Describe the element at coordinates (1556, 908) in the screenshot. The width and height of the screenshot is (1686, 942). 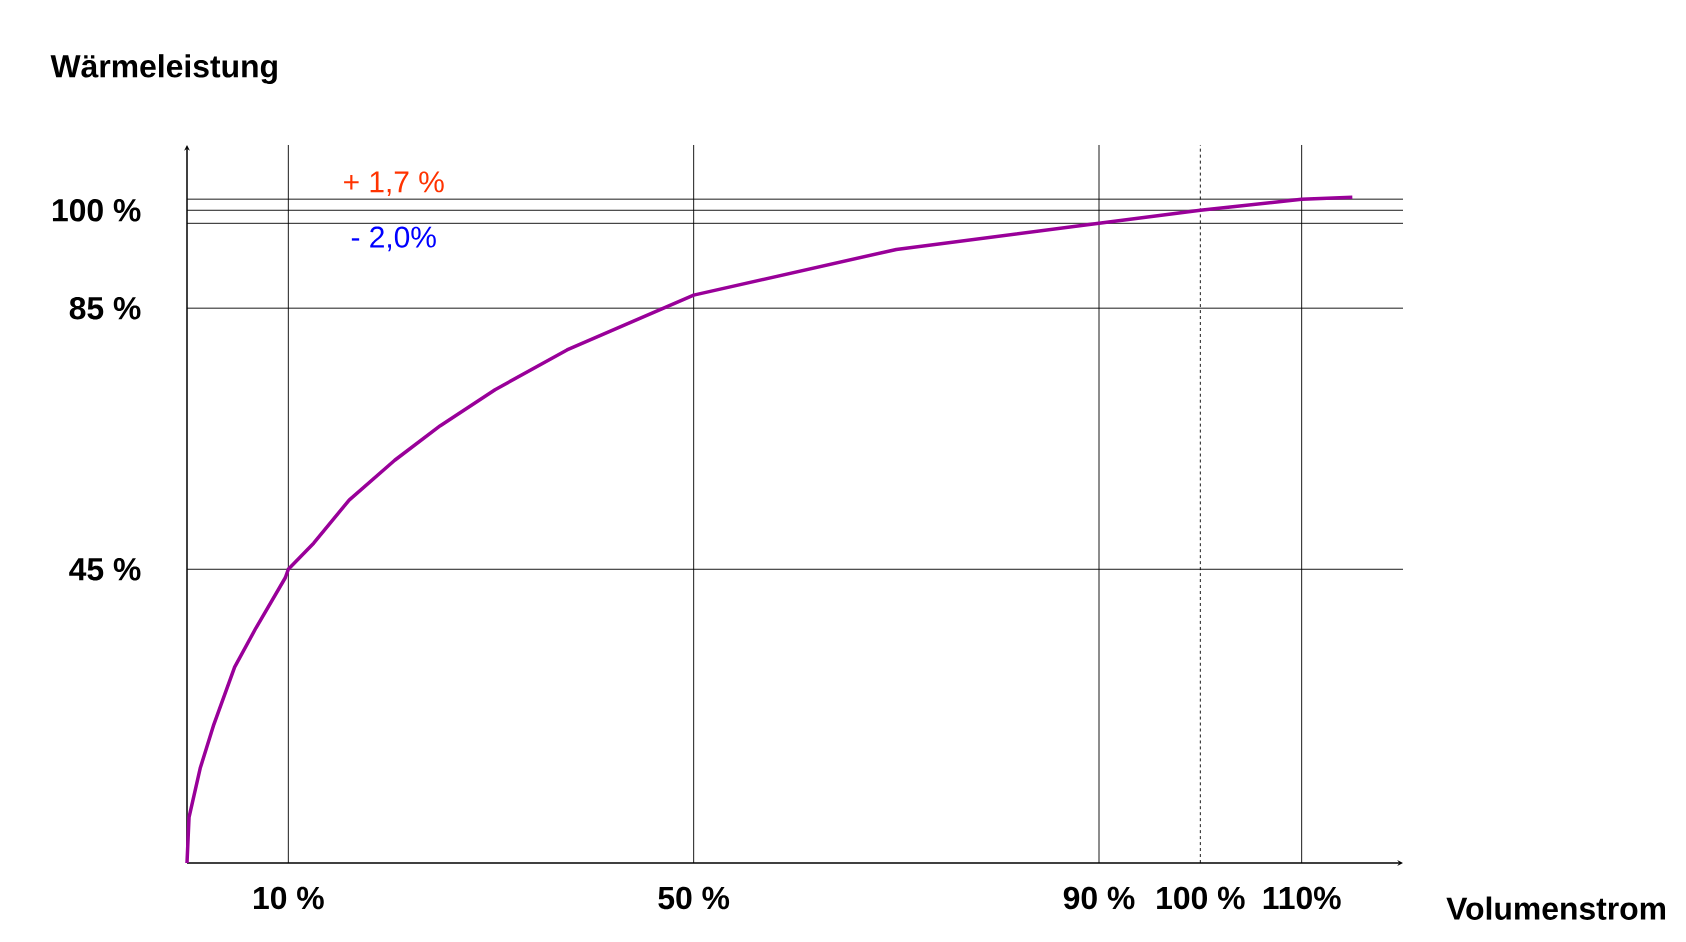
I see `x-axis-title: Volumenstrom` at that location.